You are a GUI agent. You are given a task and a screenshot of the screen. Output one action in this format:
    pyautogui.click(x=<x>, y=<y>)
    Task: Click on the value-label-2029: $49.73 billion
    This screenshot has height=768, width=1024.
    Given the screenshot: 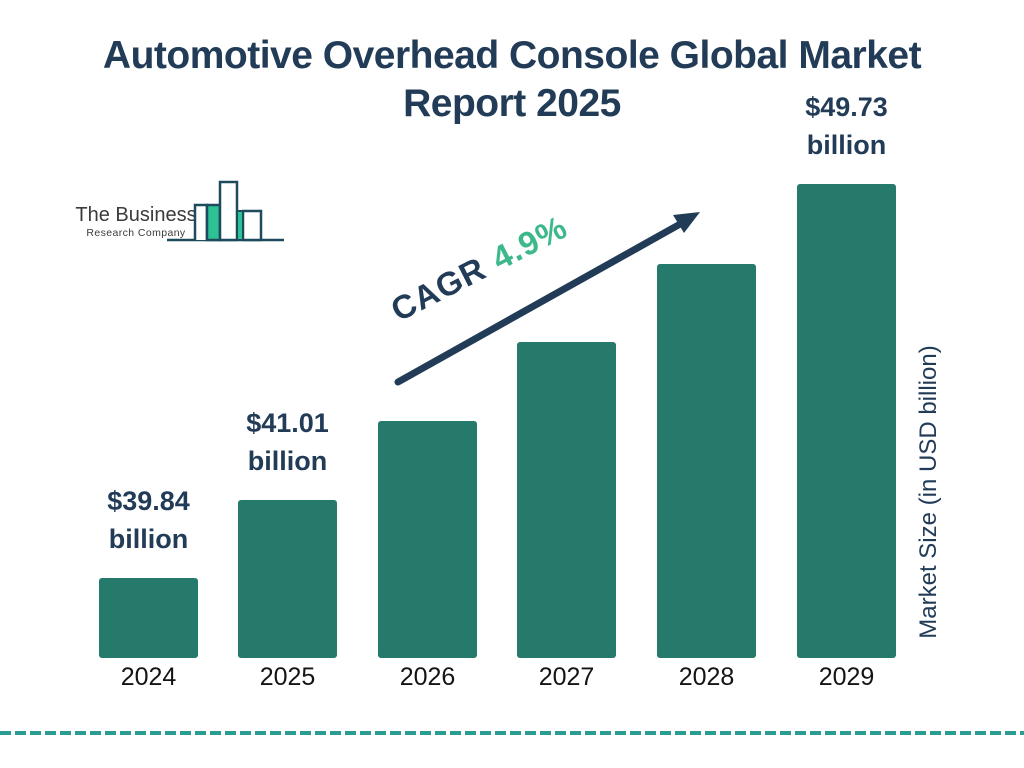 What is the action you would take?
    pyautogui.click(x=846, y=126)
    